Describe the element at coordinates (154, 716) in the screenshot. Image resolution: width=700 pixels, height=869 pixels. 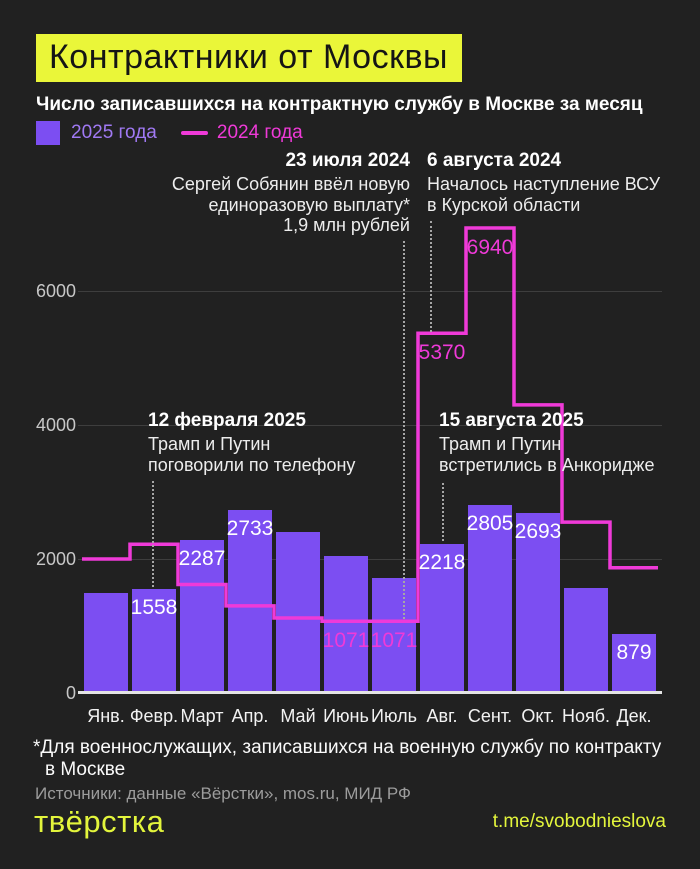
I see `x-axis-label-Февр.: Февр.` at that location.